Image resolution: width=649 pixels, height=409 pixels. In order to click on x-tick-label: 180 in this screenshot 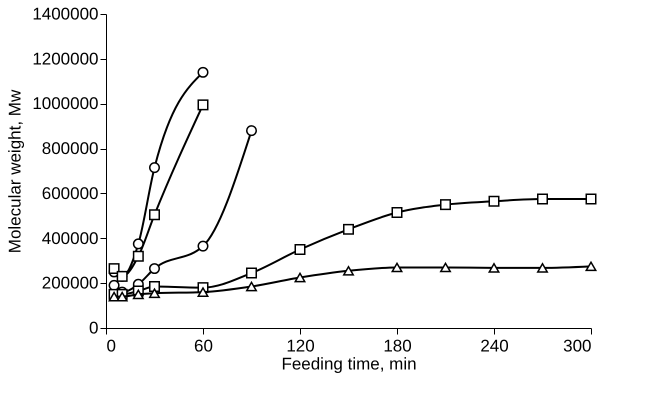, I will do `click(397, 346)`.